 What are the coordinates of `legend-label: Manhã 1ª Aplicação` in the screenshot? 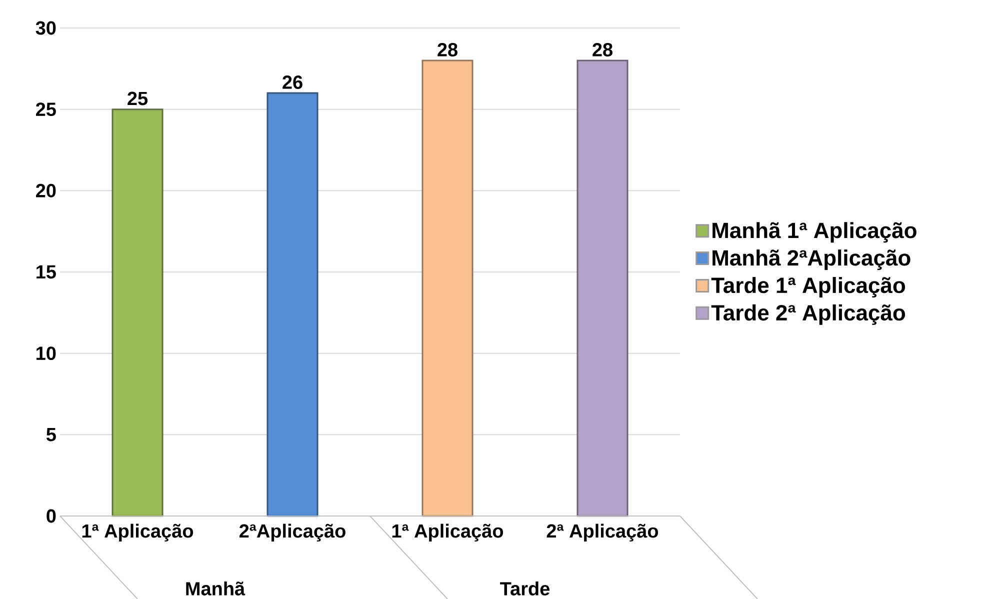 It's located at (814, 232).